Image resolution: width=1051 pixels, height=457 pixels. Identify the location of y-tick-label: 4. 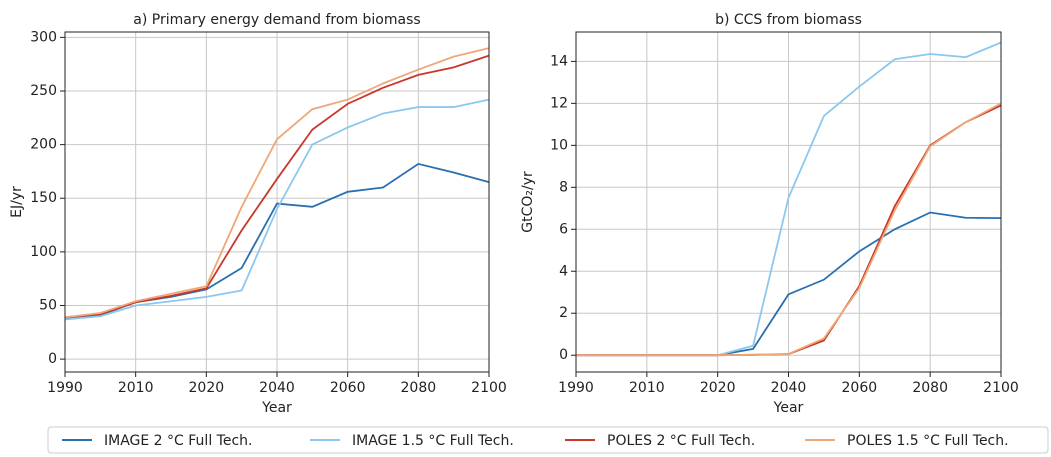
(563, 271).